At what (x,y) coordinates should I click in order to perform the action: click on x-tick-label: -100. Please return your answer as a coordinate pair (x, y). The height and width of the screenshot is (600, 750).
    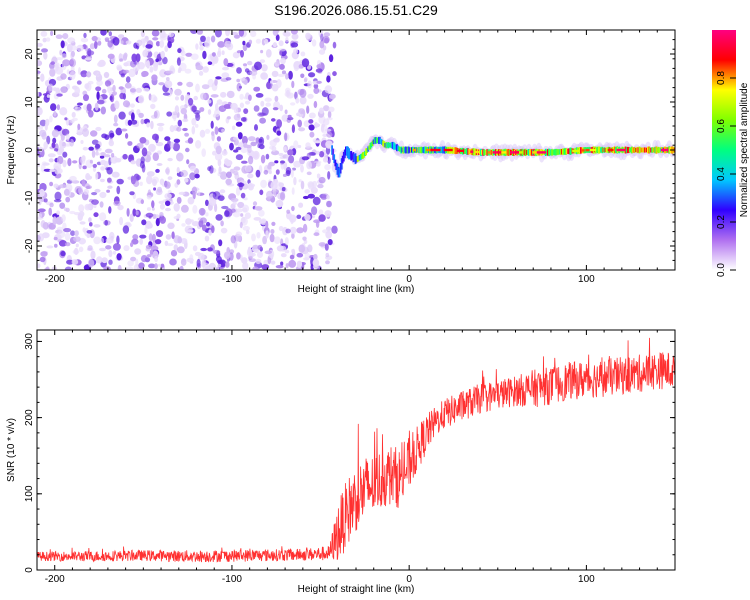
    Looking at the image, I should click on (232, 579).